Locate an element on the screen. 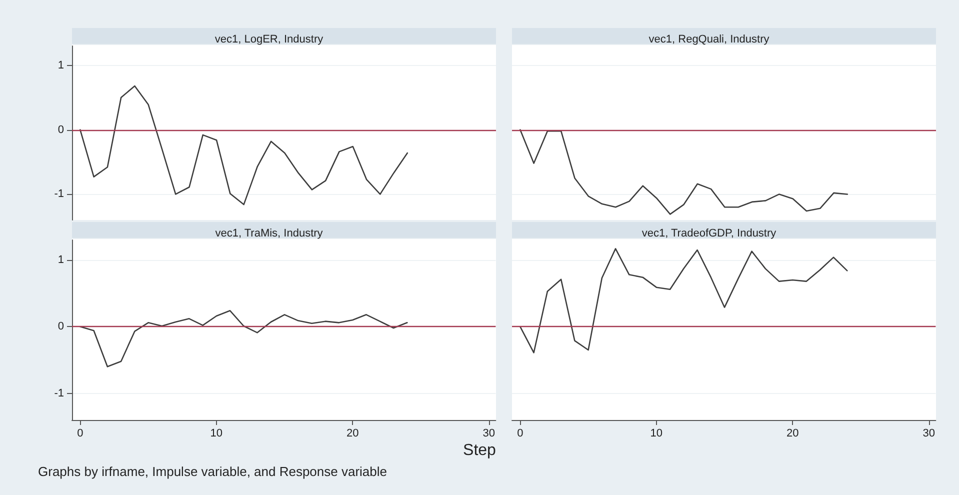 This screenshot has width=959, height=495. x-axis-title: Step is located at coordinates (479, 451).